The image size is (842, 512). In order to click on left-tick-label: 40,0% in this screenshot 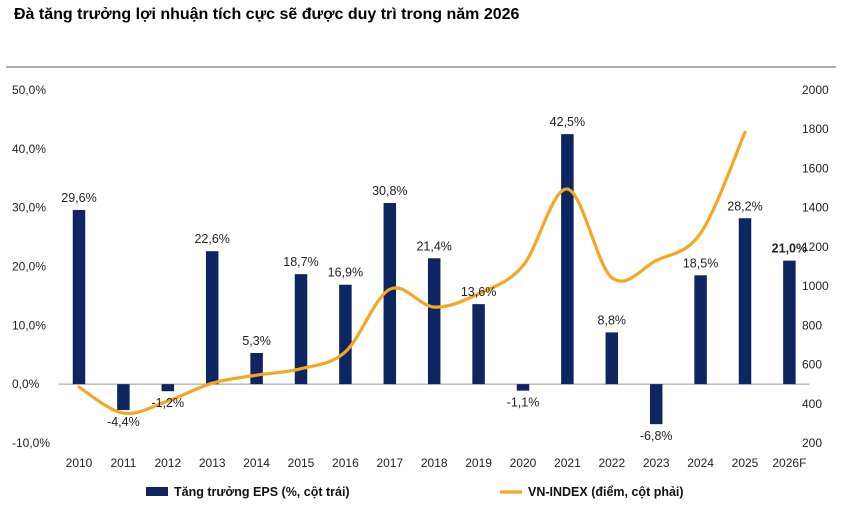, I will do `click(29, 149)`.